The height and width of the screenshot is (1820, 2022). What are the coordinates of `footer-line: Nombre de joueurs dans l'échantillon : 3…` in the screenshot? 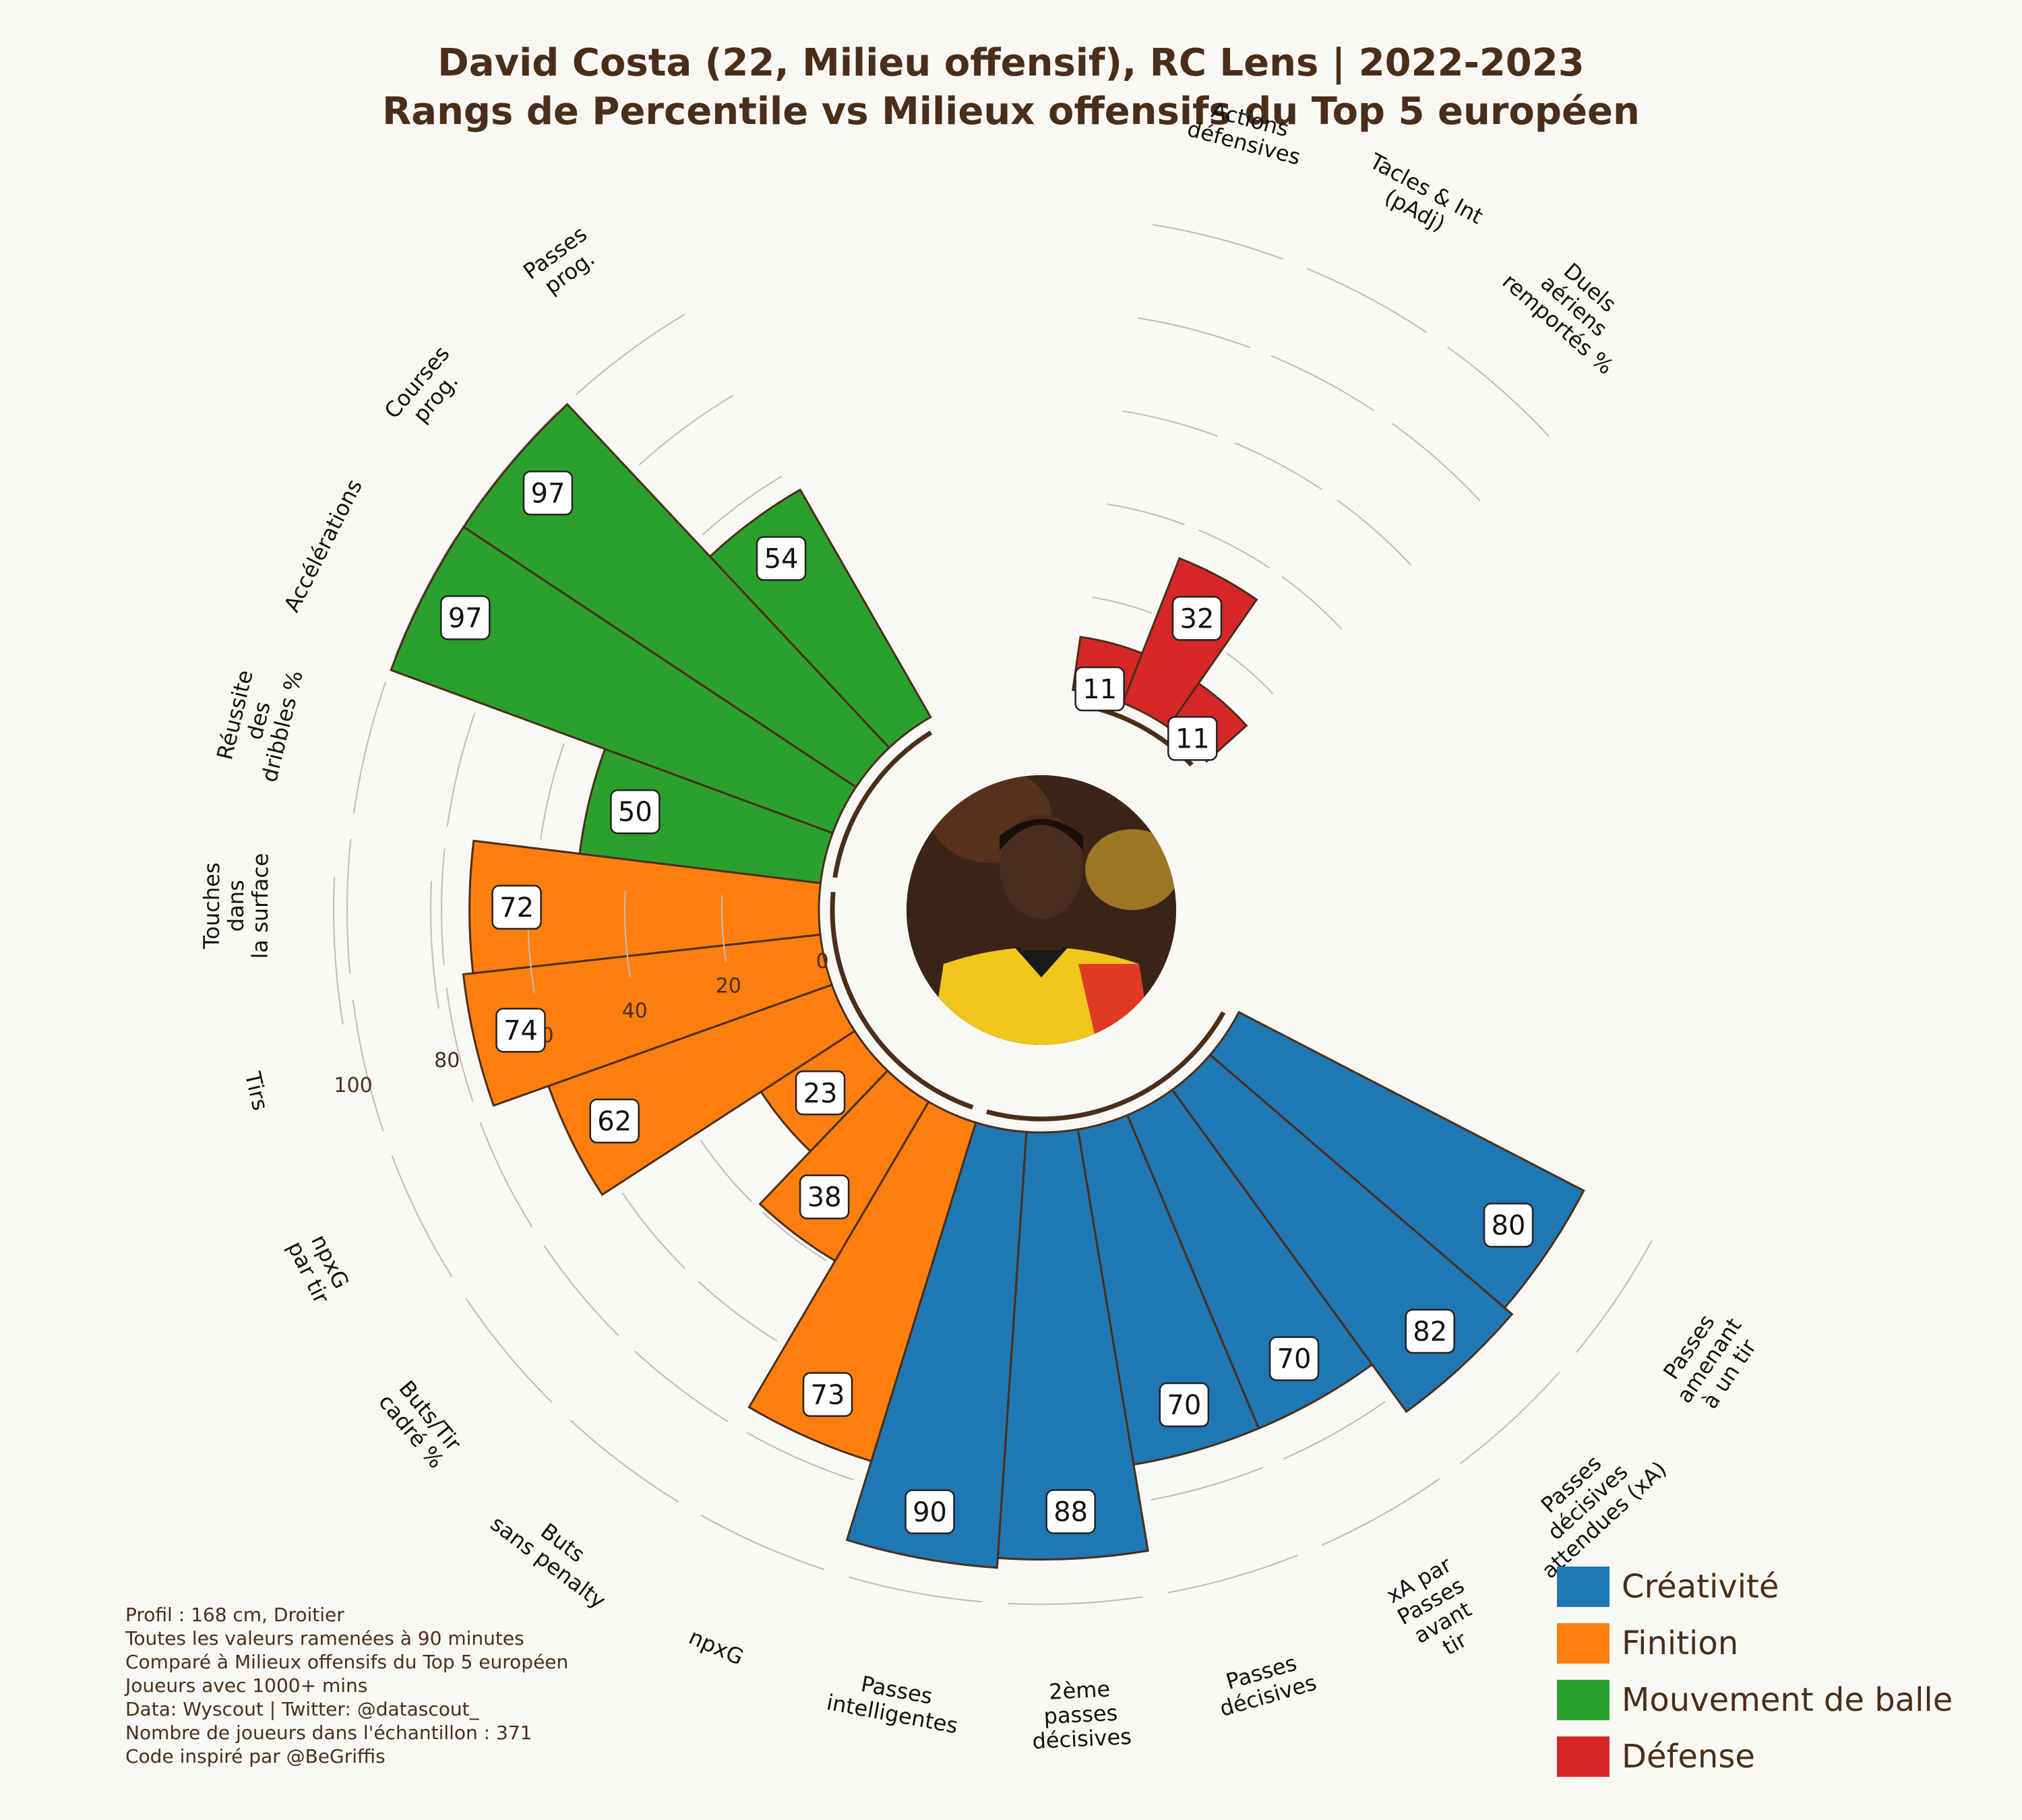 It's located at (328, 1733).